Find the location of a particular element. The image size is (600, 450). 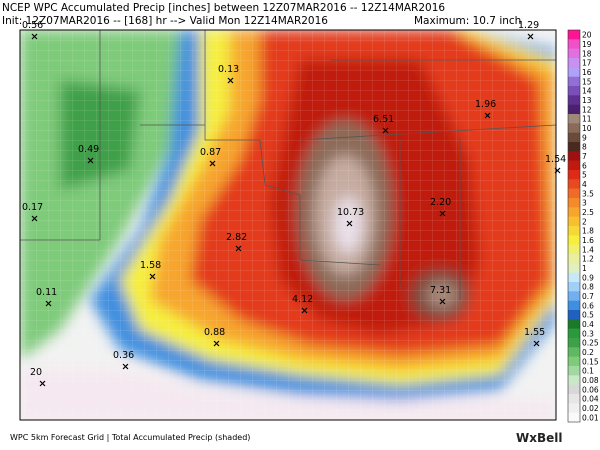

colorbar-label: 2 is located at coordinates (584, 221).